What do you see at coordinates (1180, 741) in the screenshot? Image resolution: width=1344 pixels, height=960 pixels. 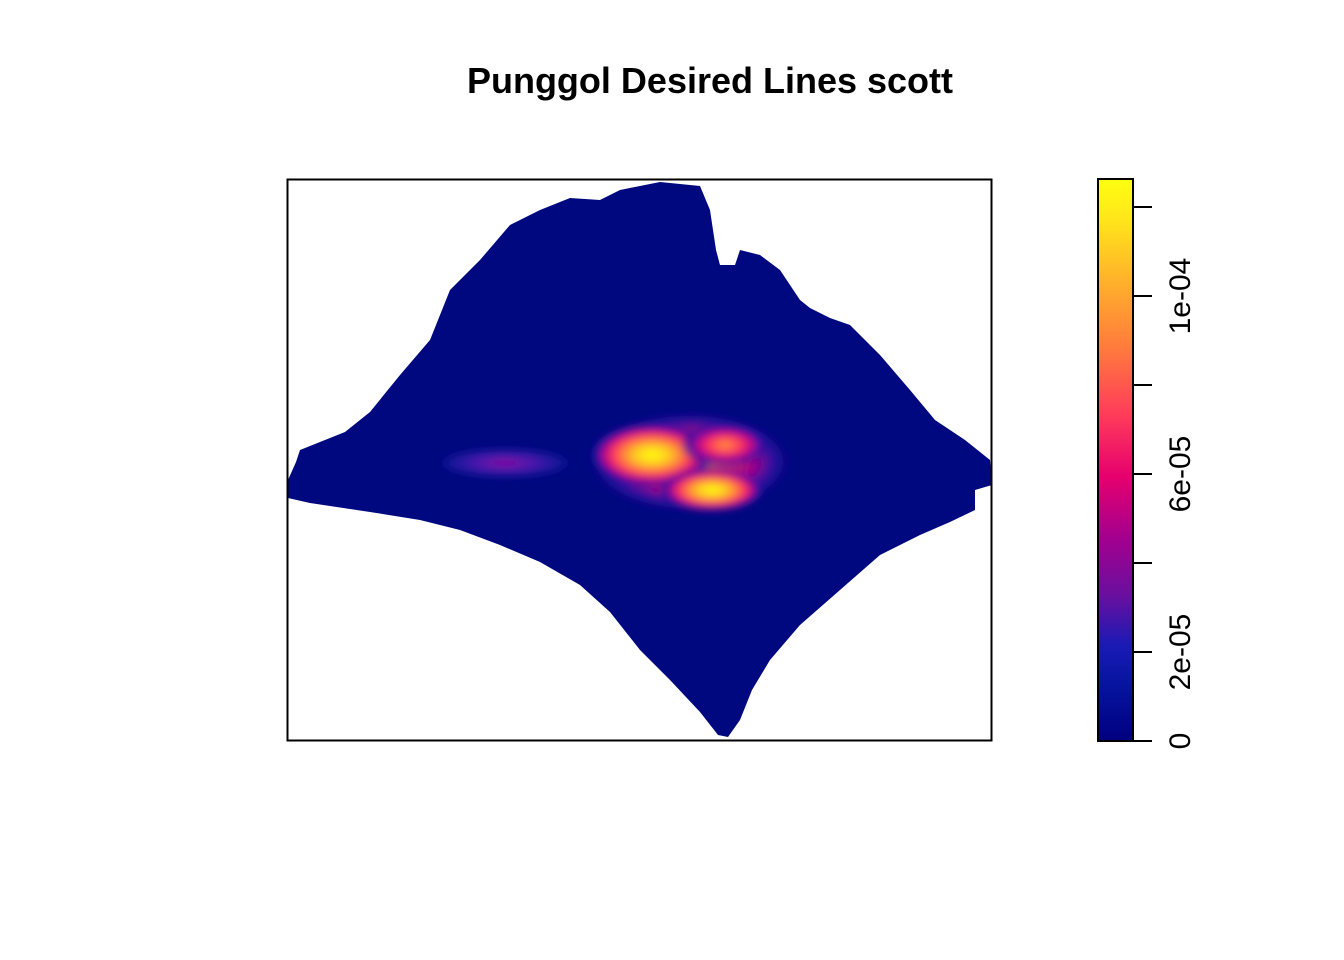 I see `colorbar-tick-label: 0` at bounding box center [1180, 741].